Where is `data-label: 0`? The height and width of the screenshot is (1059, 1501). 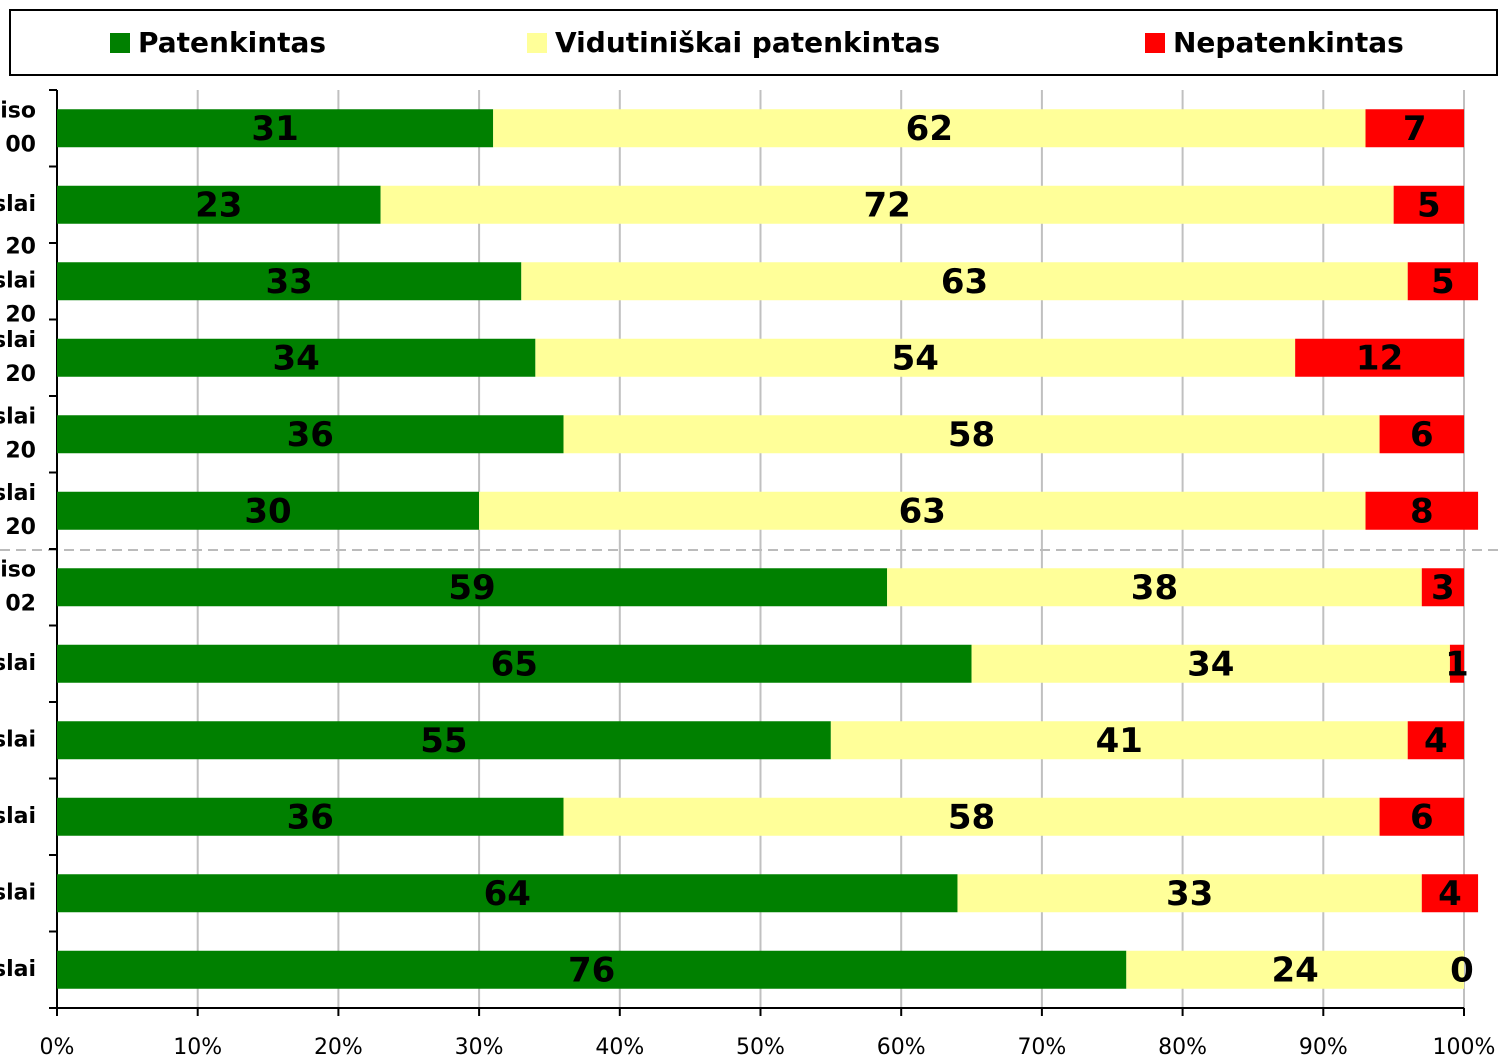
data-label: 0 is located at coordinates (1462, 970).